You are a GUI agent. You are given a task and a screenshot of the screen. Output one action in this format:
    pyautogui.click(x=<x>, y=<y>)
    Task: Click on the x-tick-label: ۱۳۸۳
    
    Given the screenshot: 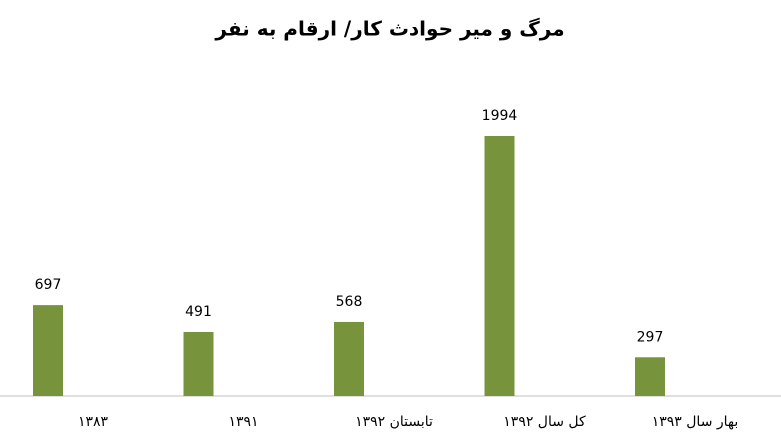 What is the action you would take?
    pyautogui.click(x=93, y=422)
    